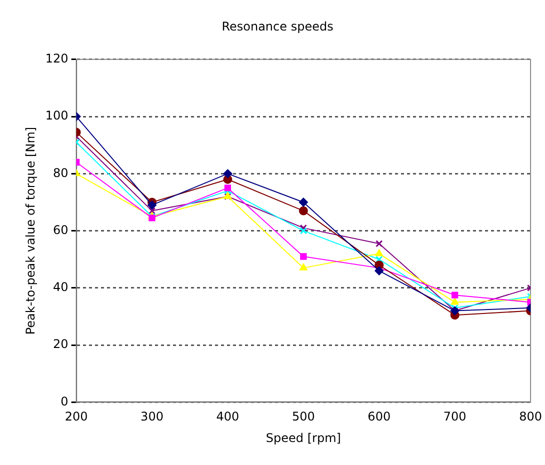 The width and height of the screenshot is (545, 465). Describe the element at coordinates (30, 230) in the screenshot. I see `y-axis-title: Peak-to-peak value of torque [Nm]` at that location.